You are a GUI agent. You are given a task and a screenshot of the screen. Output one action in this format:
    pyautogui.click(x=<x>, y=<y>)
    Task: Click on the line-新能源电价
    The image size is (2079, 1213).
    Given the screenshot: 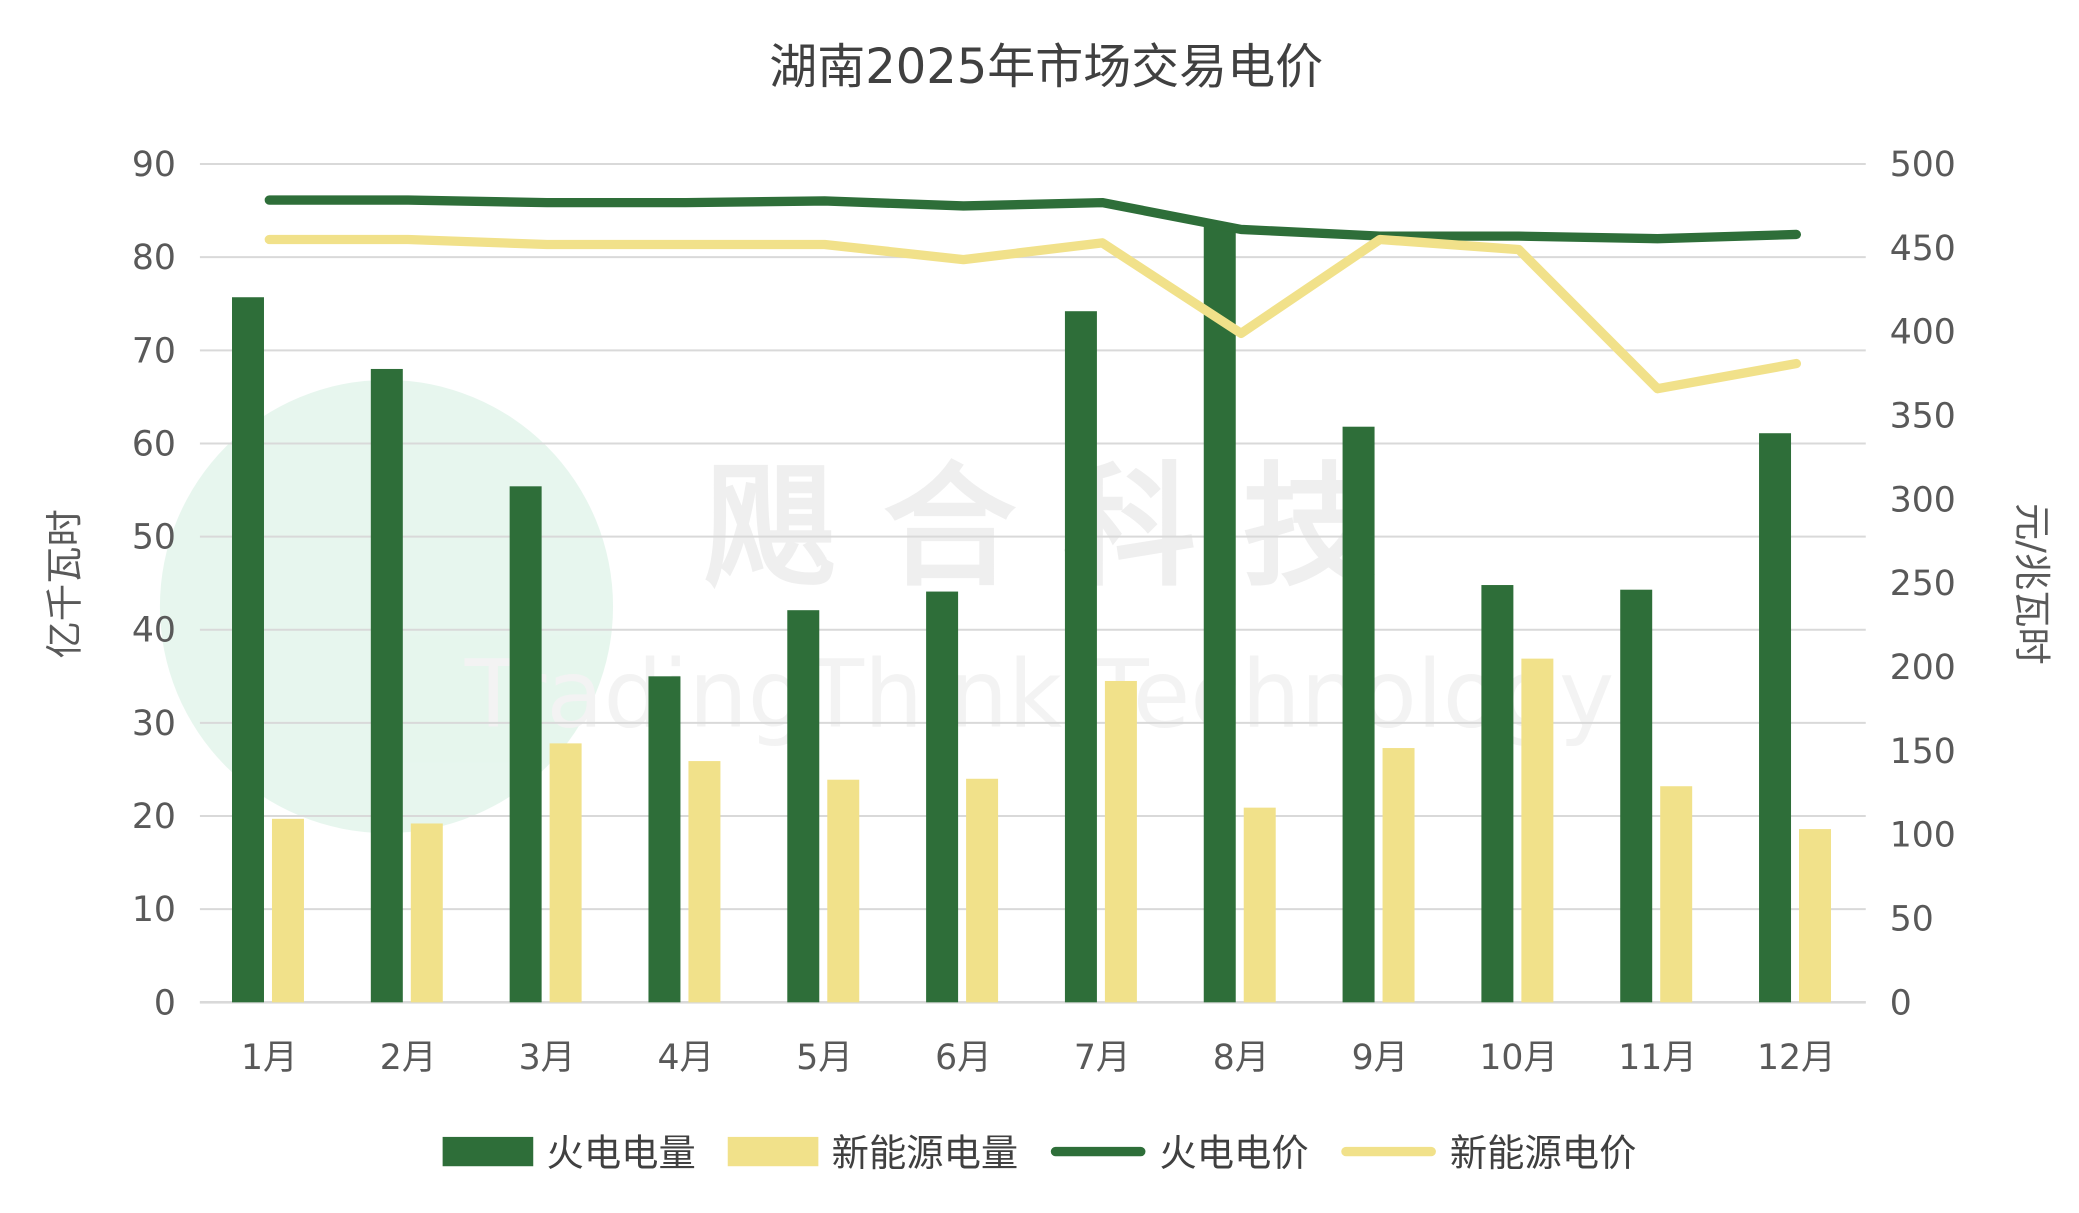 What is the action you would take?
    pyautogui.click(x=1033, y=314)
    